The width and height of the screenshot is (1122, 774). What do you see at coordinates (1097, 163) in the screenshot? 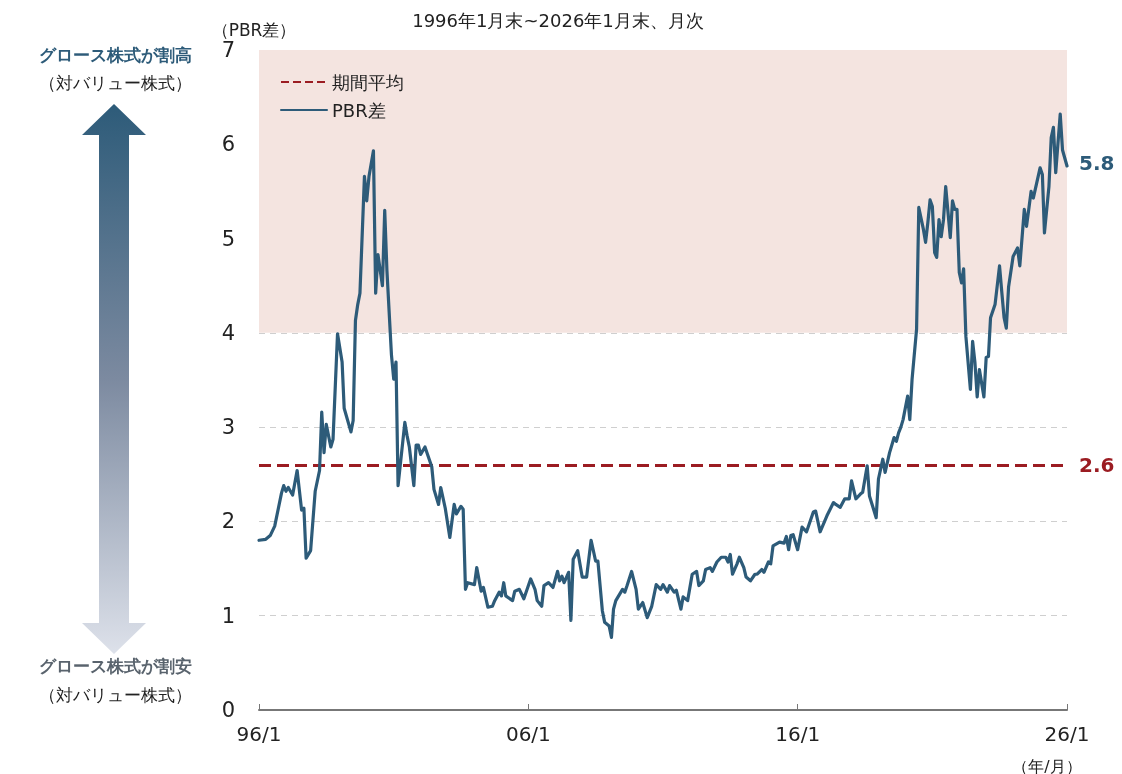
I see `annotation: 5.8` at bounding box center [1097, 163].